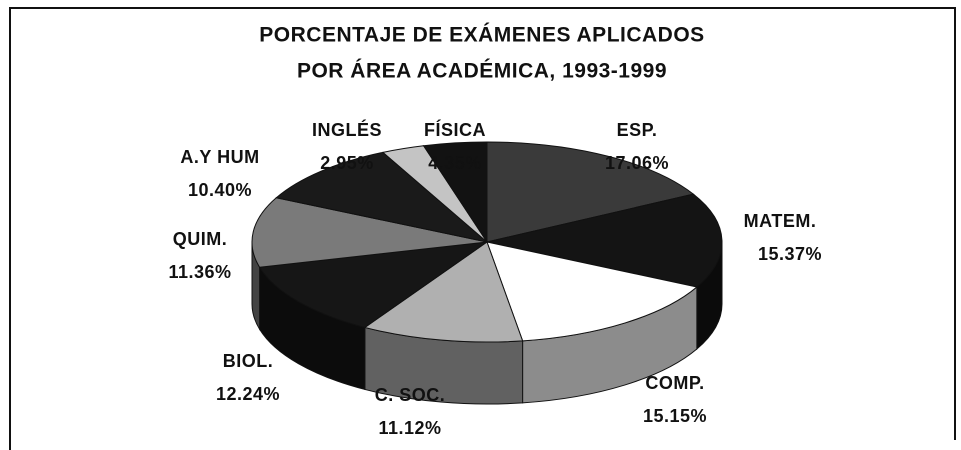  What do you see at coordinates (481, 35) in the screenshot?
I see `chart-title: PORCENTAJE DE EXÁMENES APLICADOS` at bounding box center [481, 35].